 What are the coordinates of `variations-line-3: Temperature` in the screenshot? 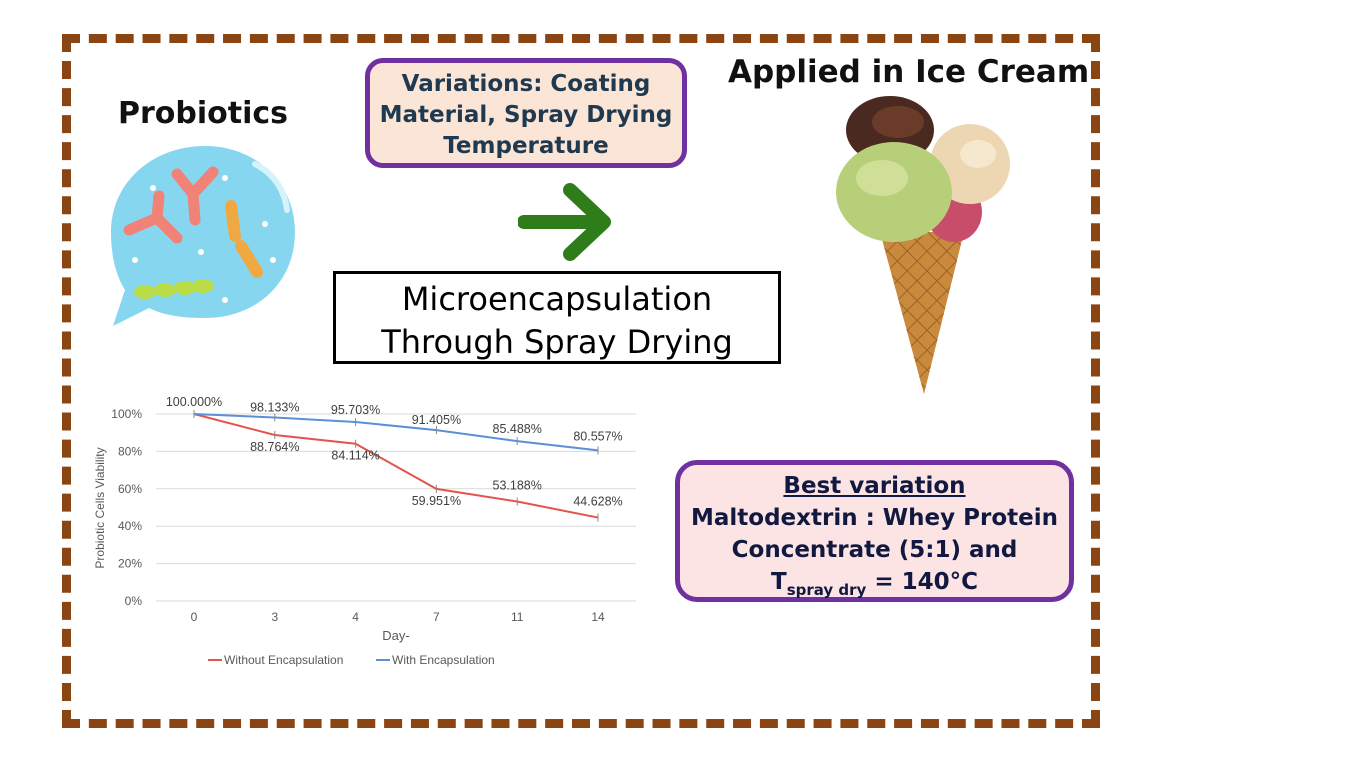 It's located at (526, 146).